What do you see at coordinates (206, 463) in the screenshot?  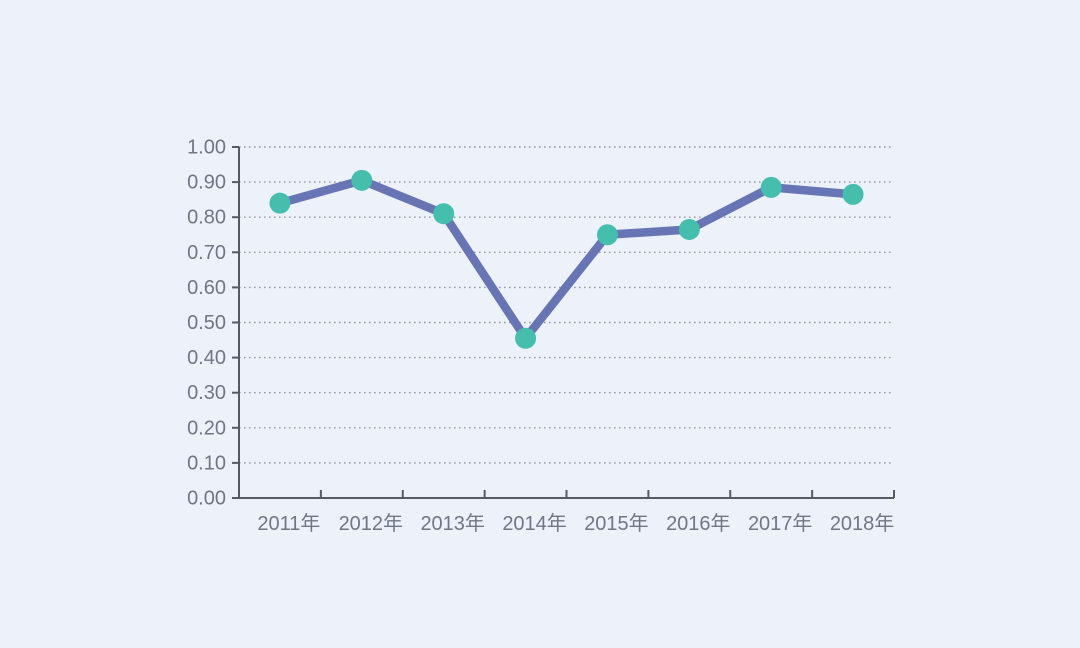 I see `y-tick-label: 0.10` at bounding box center [206, 463].